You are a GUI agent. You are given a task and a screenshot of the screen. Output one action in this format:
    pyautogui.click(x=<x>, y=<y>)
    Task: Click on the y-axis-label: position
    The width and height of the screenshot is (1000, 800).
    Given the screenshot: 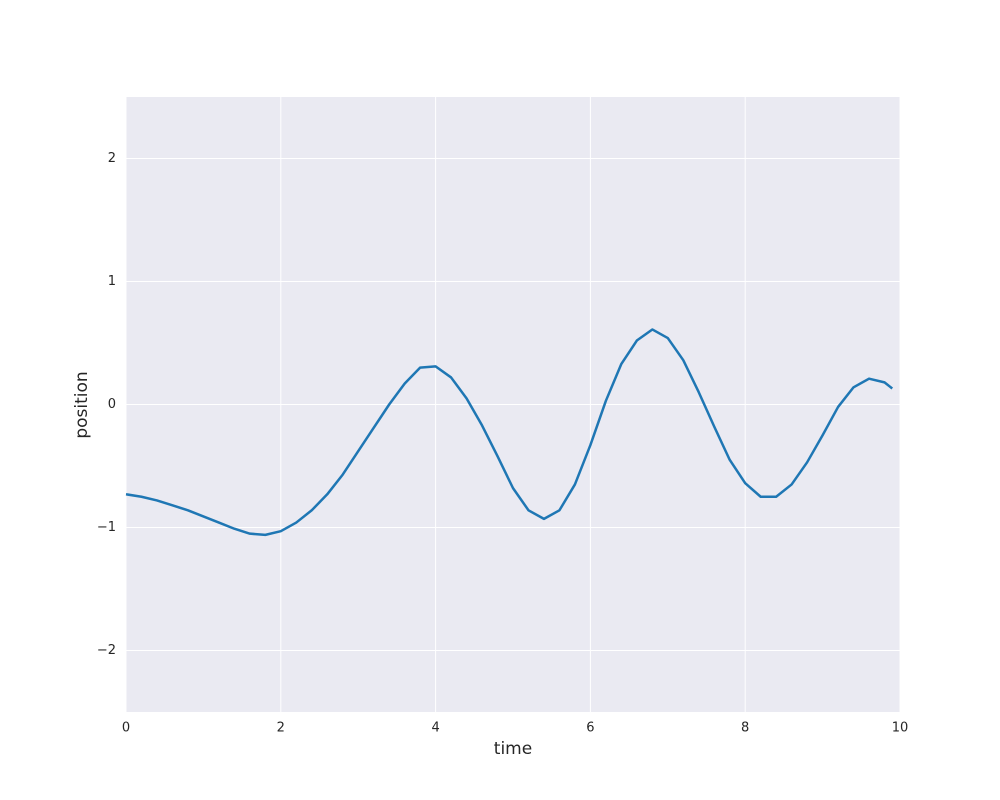 What is the action you would take?
    pyautogui.click(x=82, y=404)
    